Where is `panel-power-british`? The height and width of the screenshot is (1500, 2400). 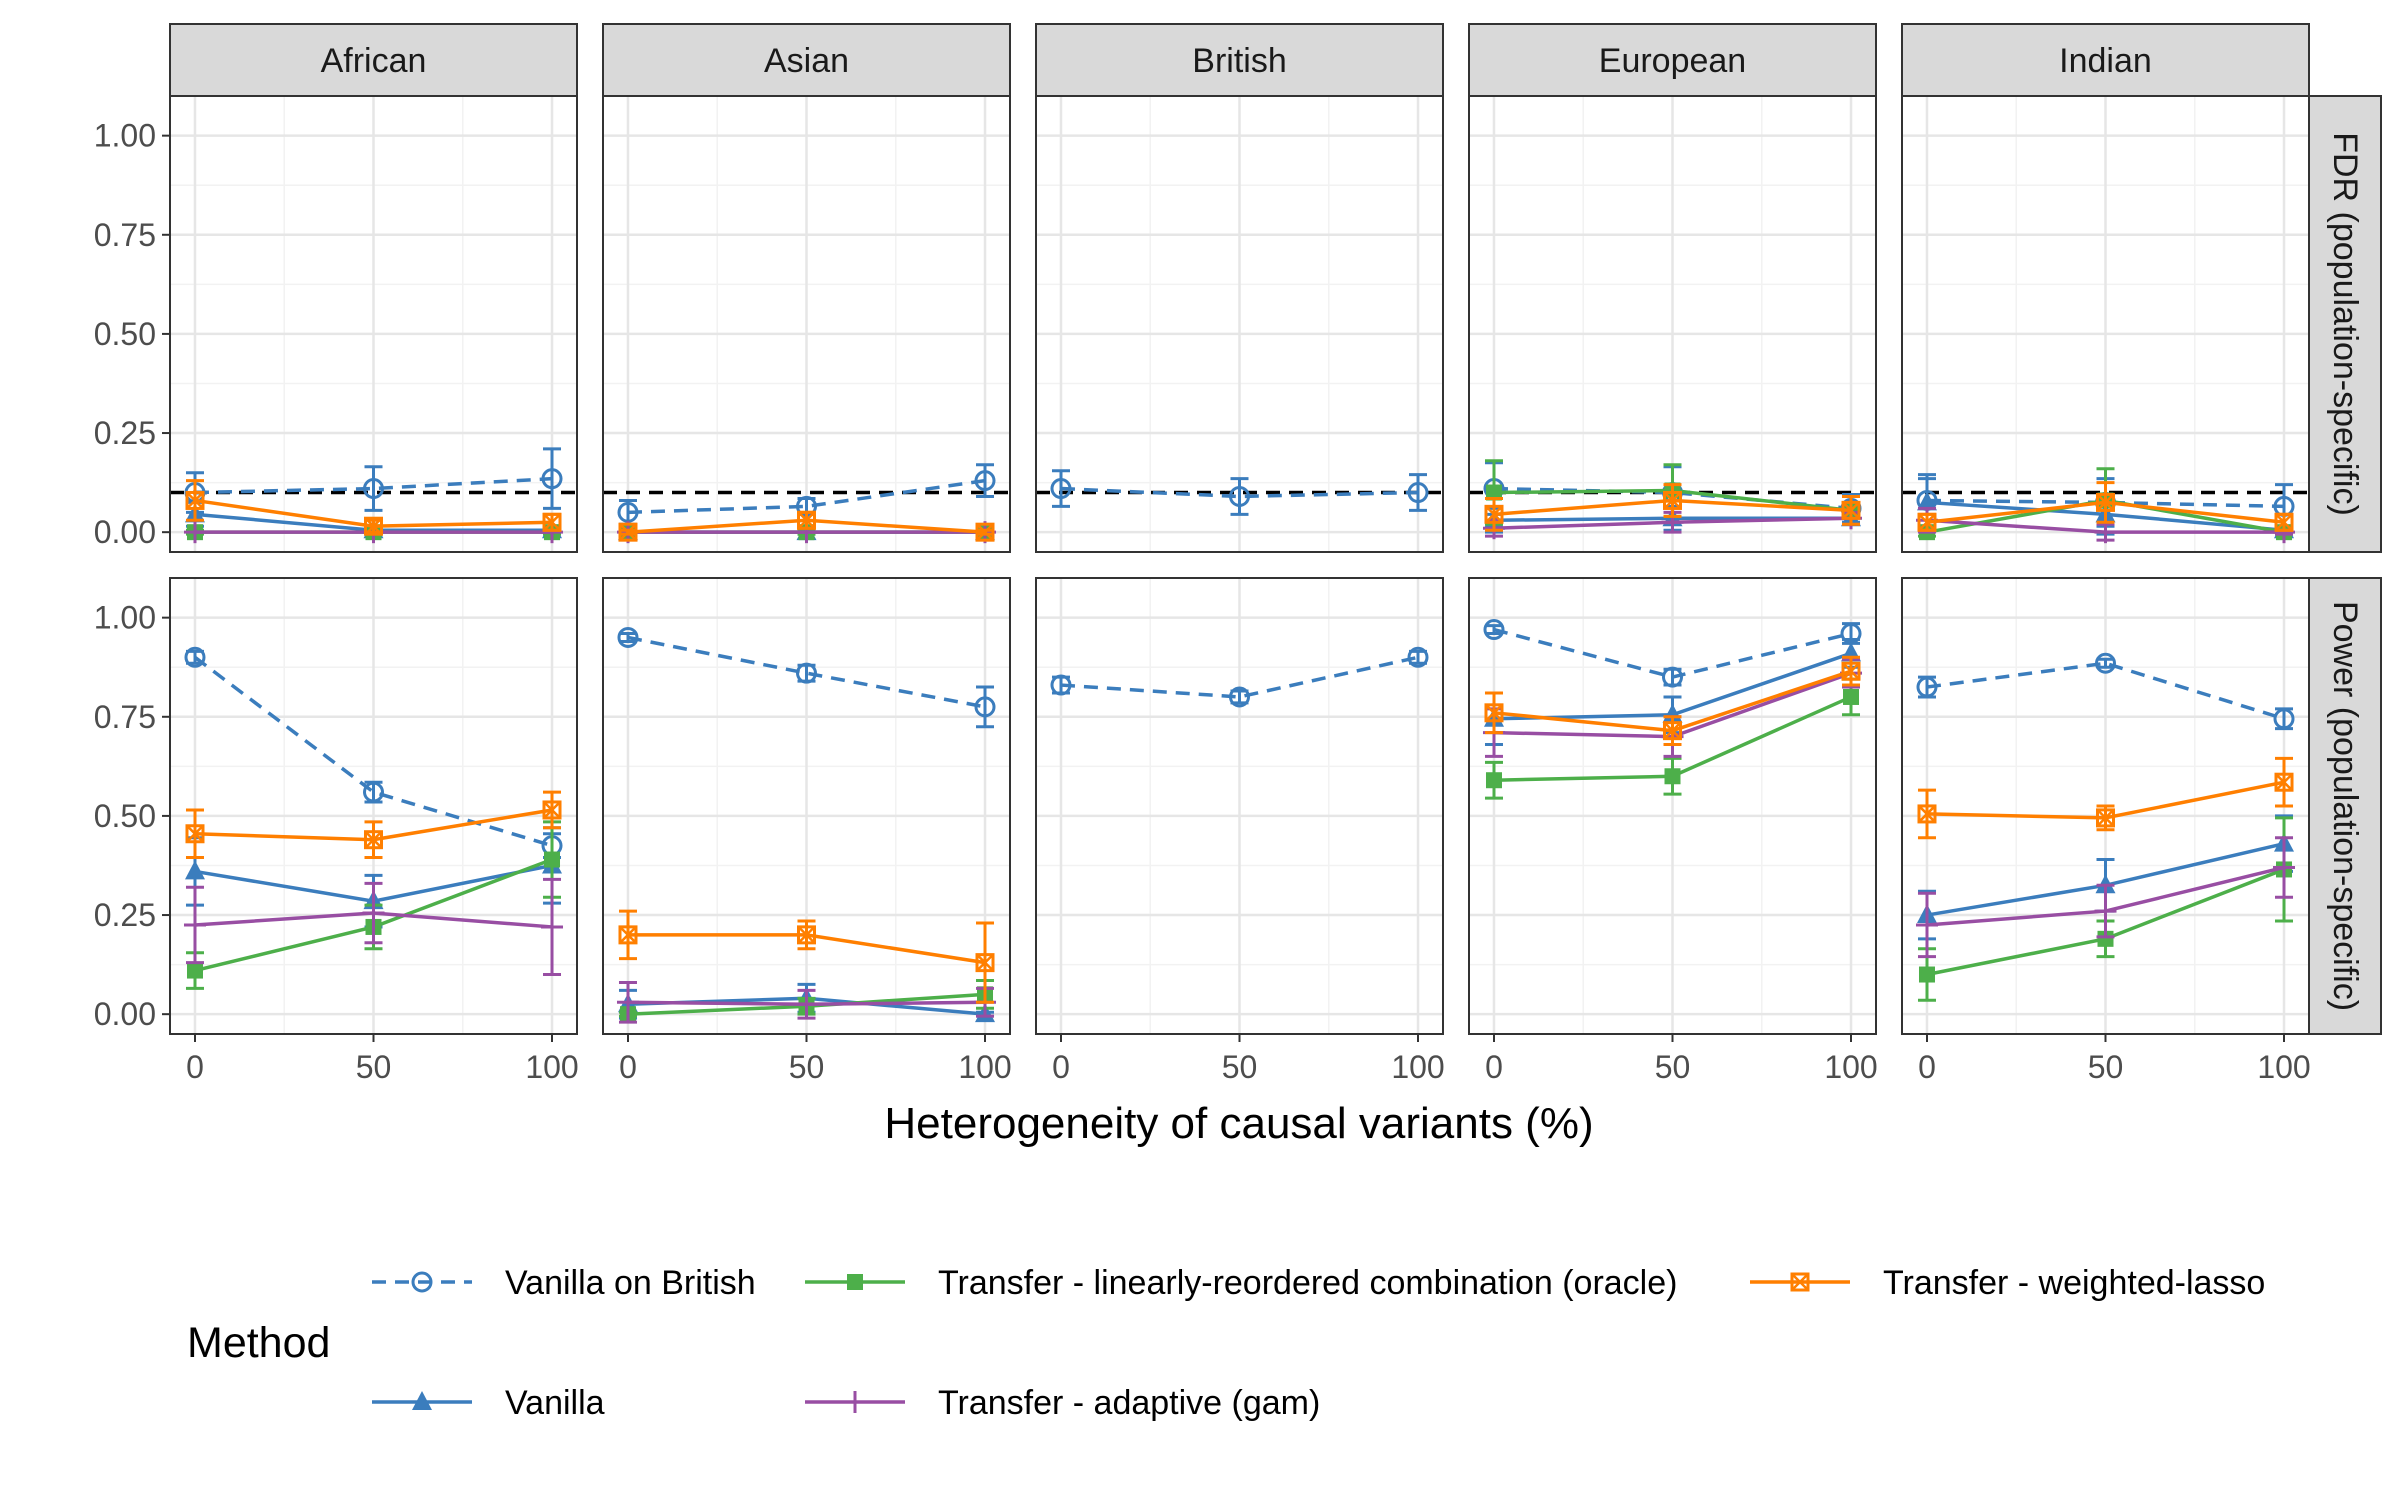
panel-power-british is located at coordinates (1239, 806).